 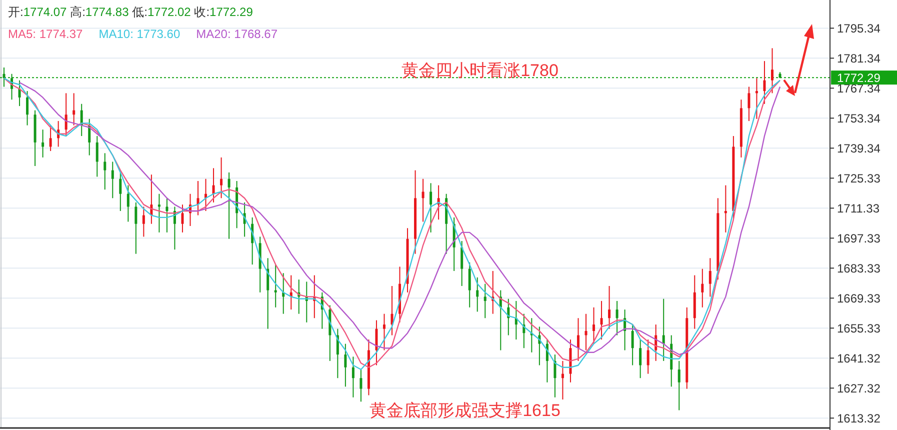 I want to click on y-tick-label: 1641.32, so click(x=859, y=358).